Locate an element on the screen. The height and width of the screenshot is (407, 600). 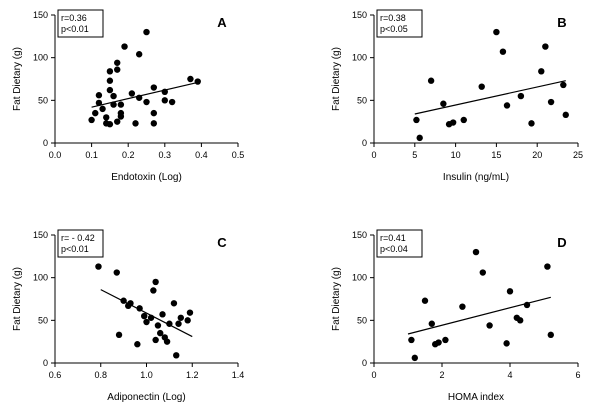
panel-letter: C is located at coordinates (222, 242).